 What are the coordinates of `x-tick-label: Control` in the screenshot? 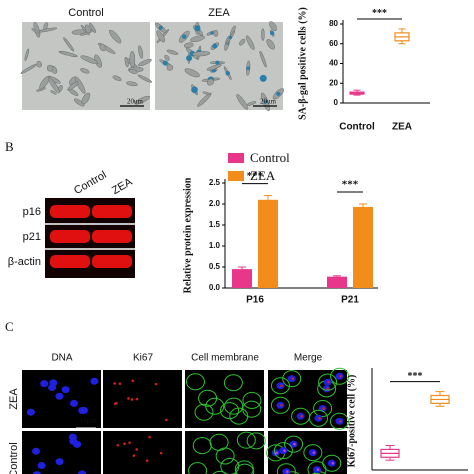 It's located at (357, 127).